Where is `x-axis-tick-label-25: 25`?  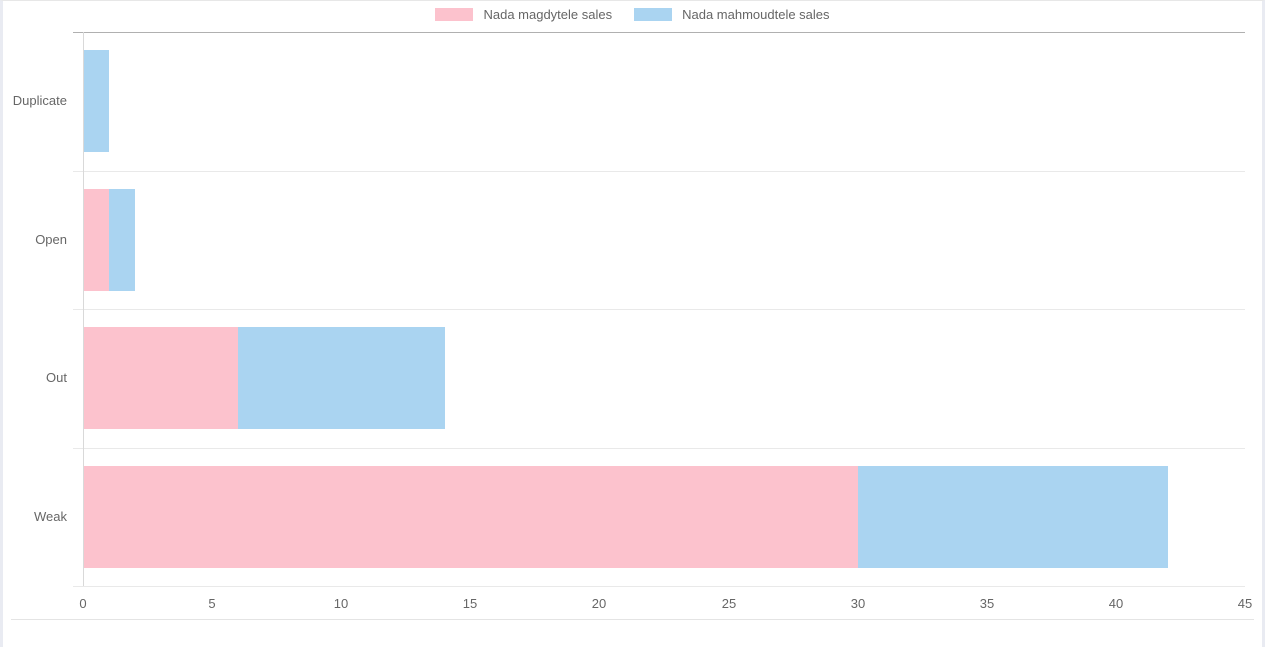 x-axis-tick-label-25: 25 is located at coordinates (729, 603).